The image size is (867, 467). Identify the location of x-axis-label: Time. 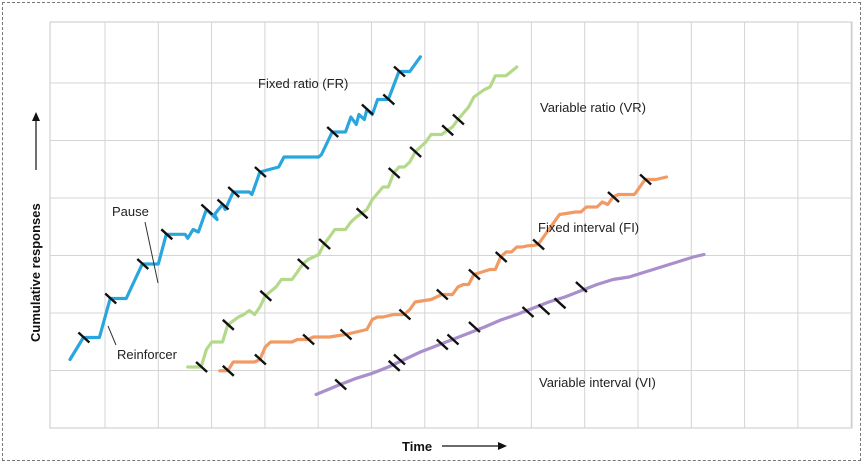
(417, 446).